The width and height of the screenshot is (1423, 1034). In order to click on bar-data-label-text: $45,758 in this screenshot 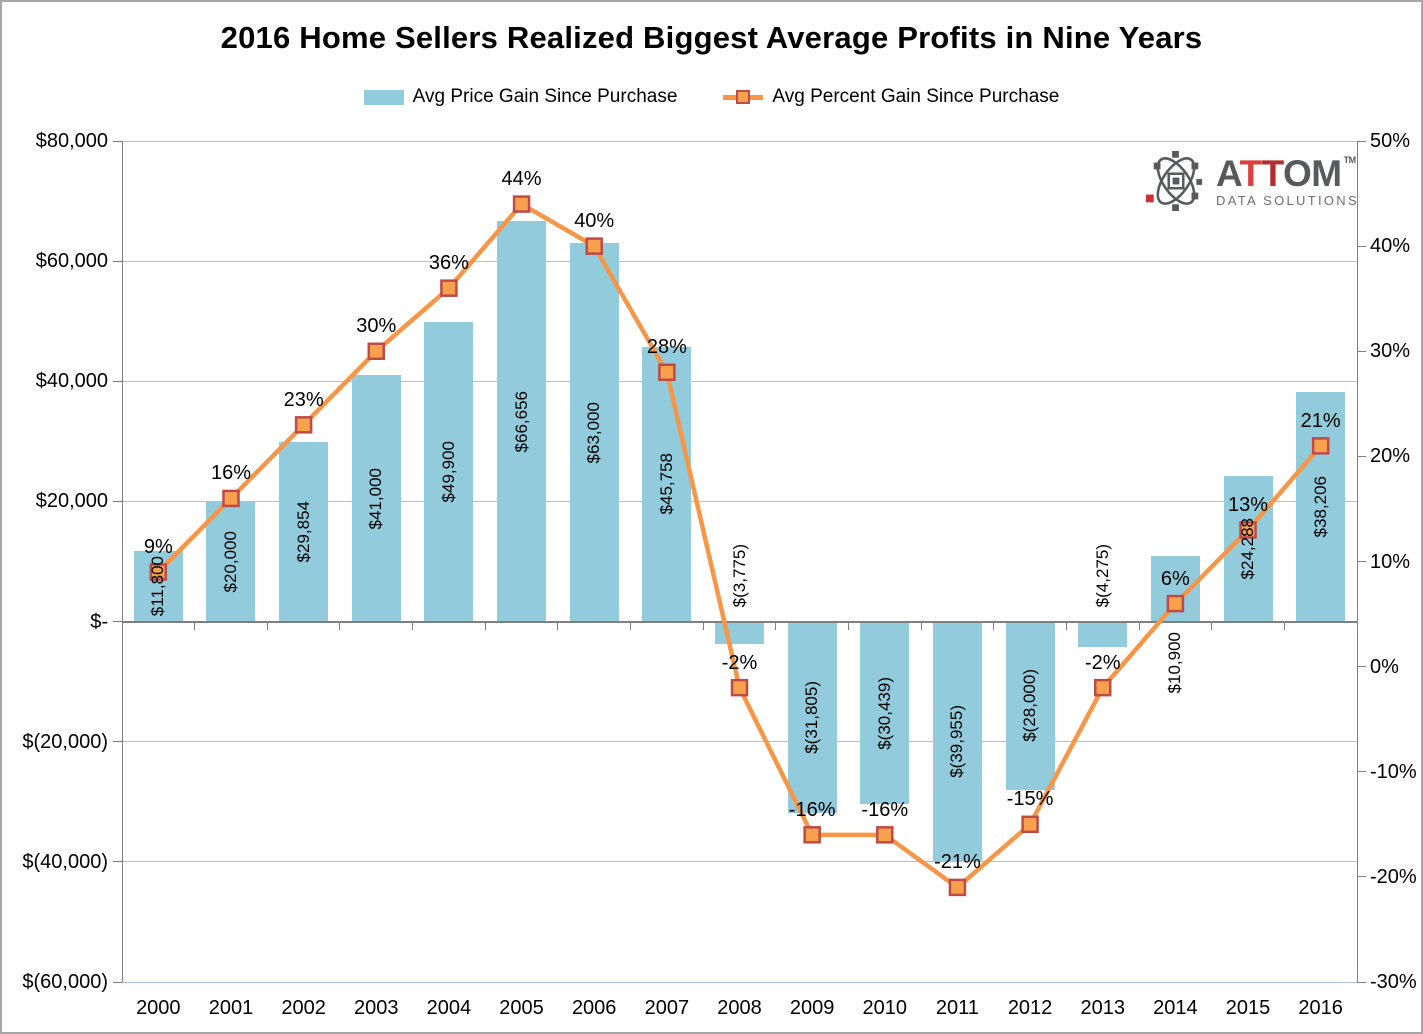, I will do `click(666, 484)`.